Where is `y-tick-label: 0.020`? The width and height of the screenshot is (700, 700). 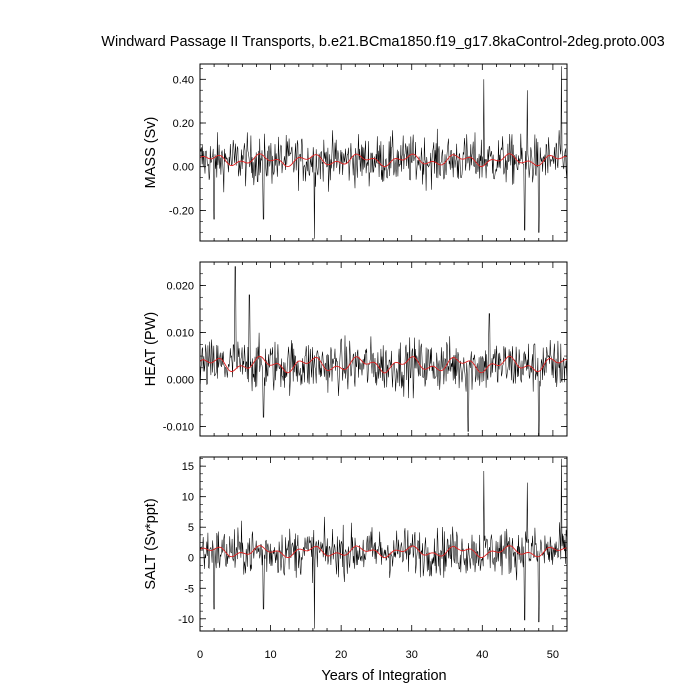
y-tick-label: 0.020 is located at coordinates (180, 287).